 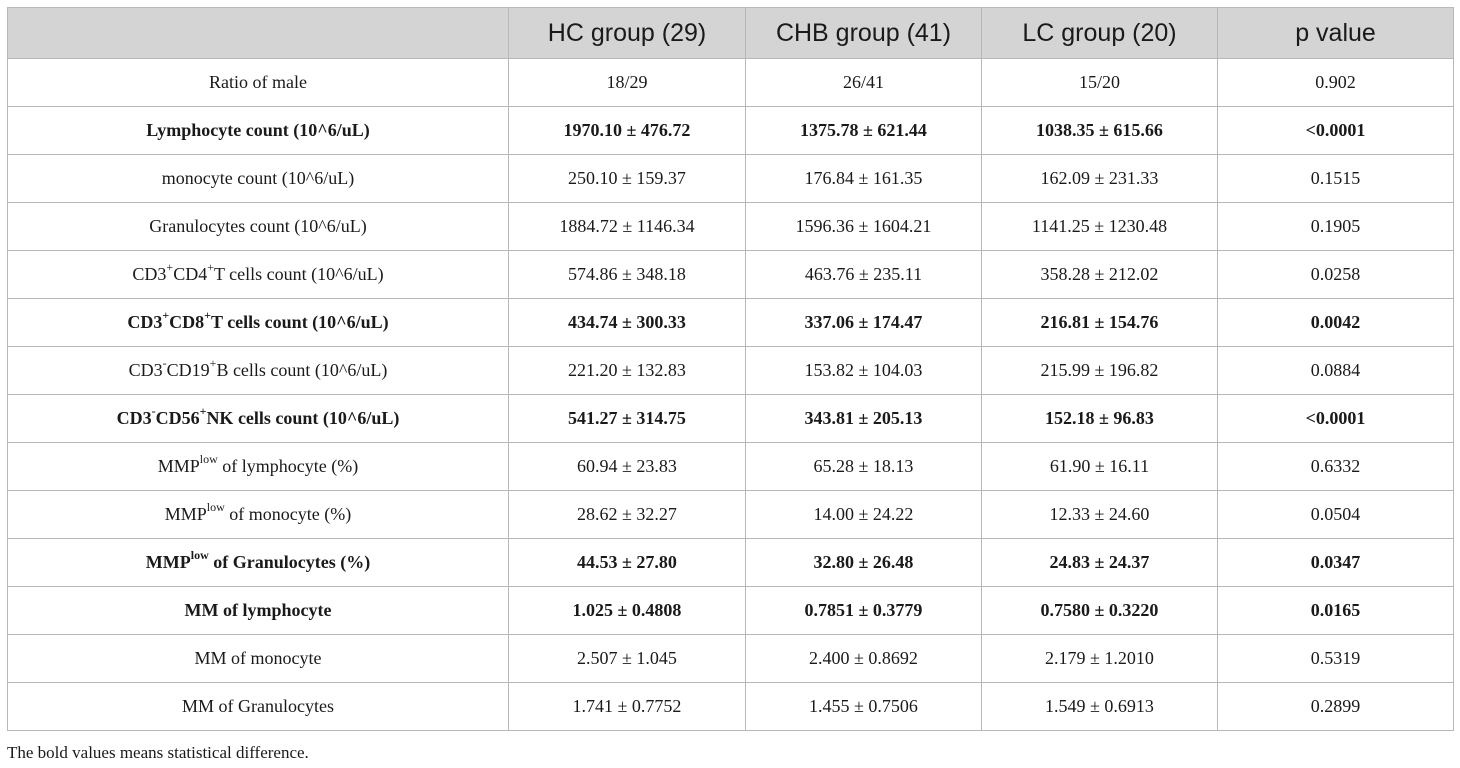 I want to click on lc-group-cell: 162.09 ± 231.33, so click(x=1099, y=178).